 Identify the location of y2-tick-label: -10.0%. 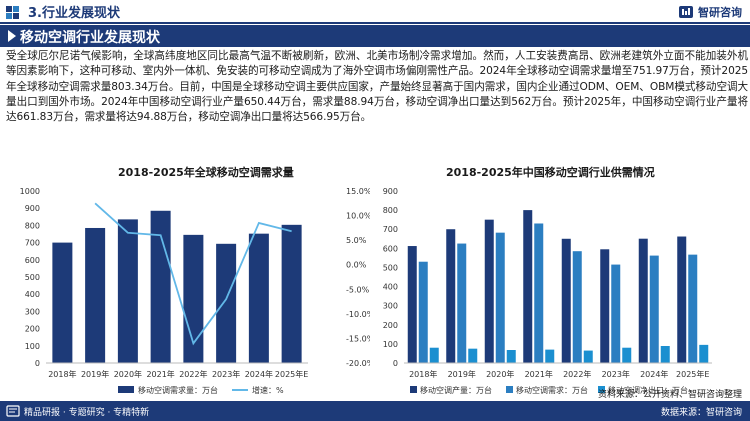
(358, 314).